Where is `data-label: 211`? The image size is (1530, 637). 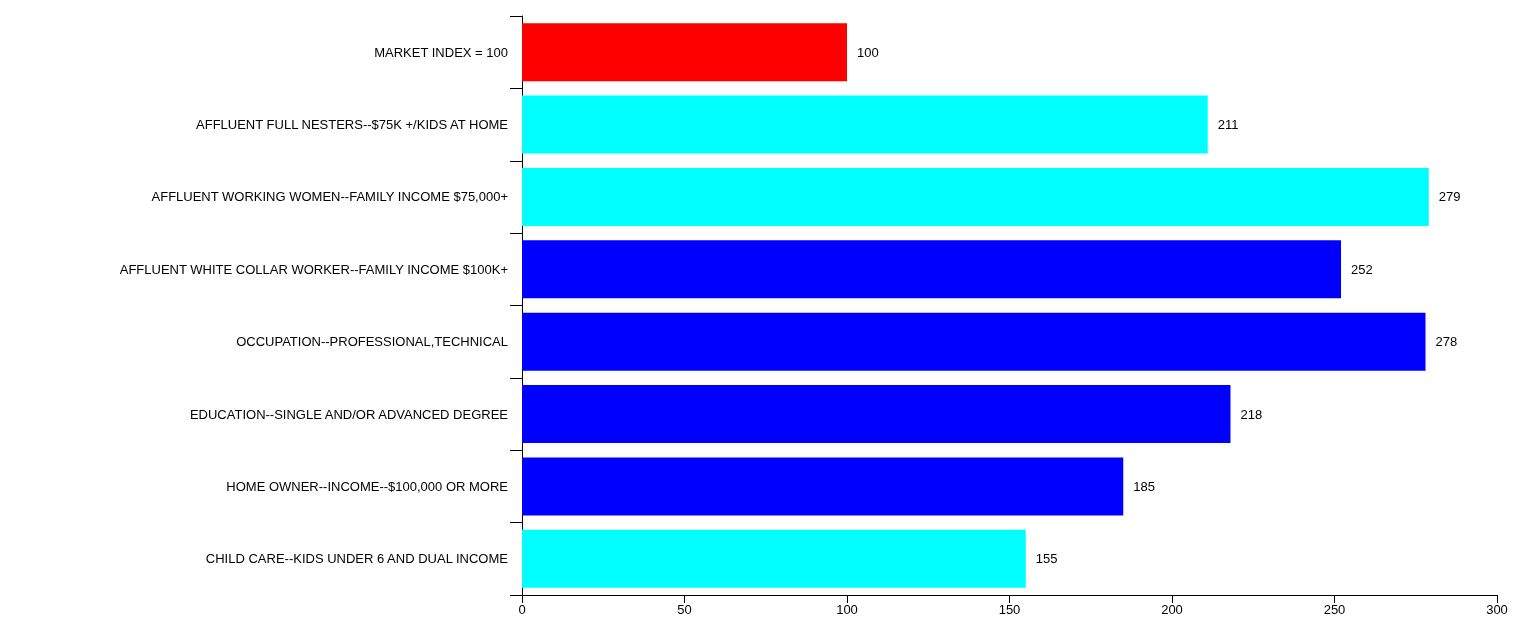 data-label: 211 is located at coordinates (1228, 125).